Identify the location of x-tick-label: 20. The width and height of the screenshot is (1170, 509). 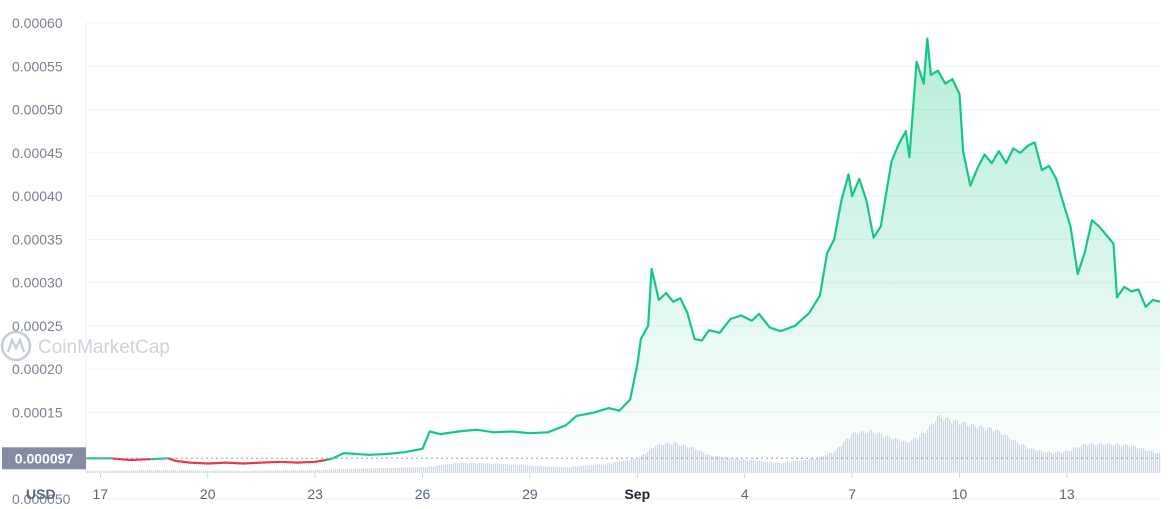
(208, 494).